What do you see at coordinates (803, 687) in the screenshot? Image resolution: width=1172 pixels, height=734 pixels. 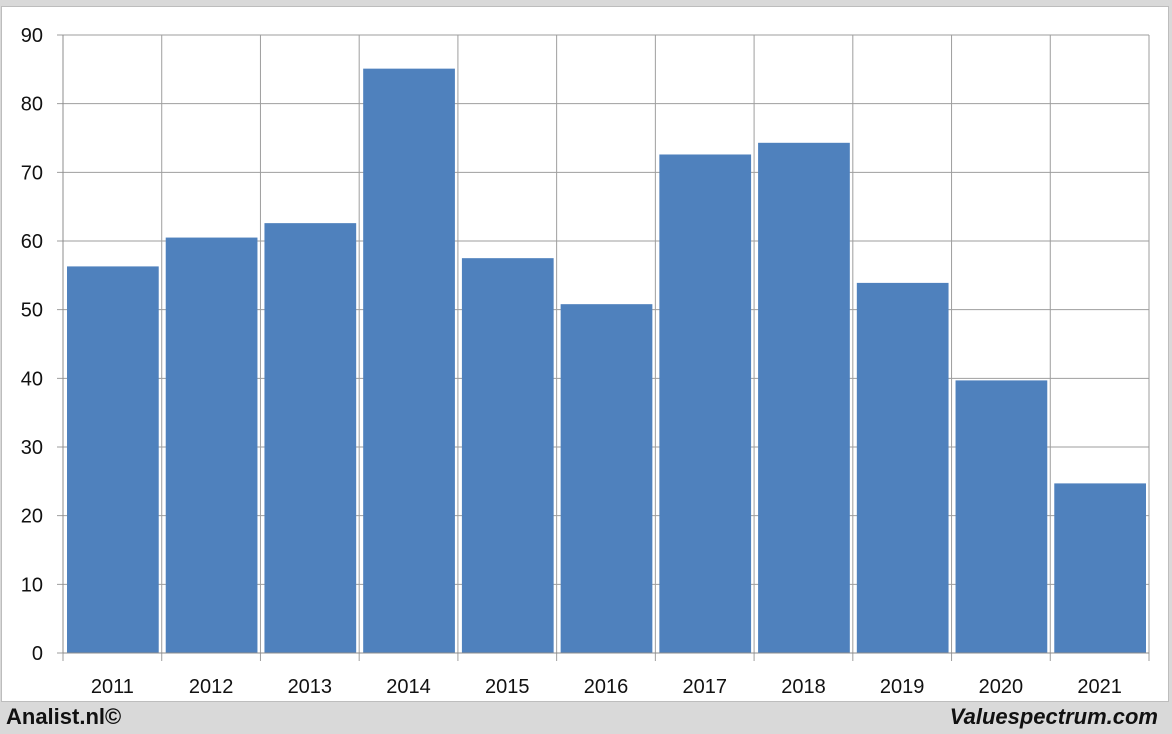 I see `x-tick-label: 2018` at bounding box center [803, 687].